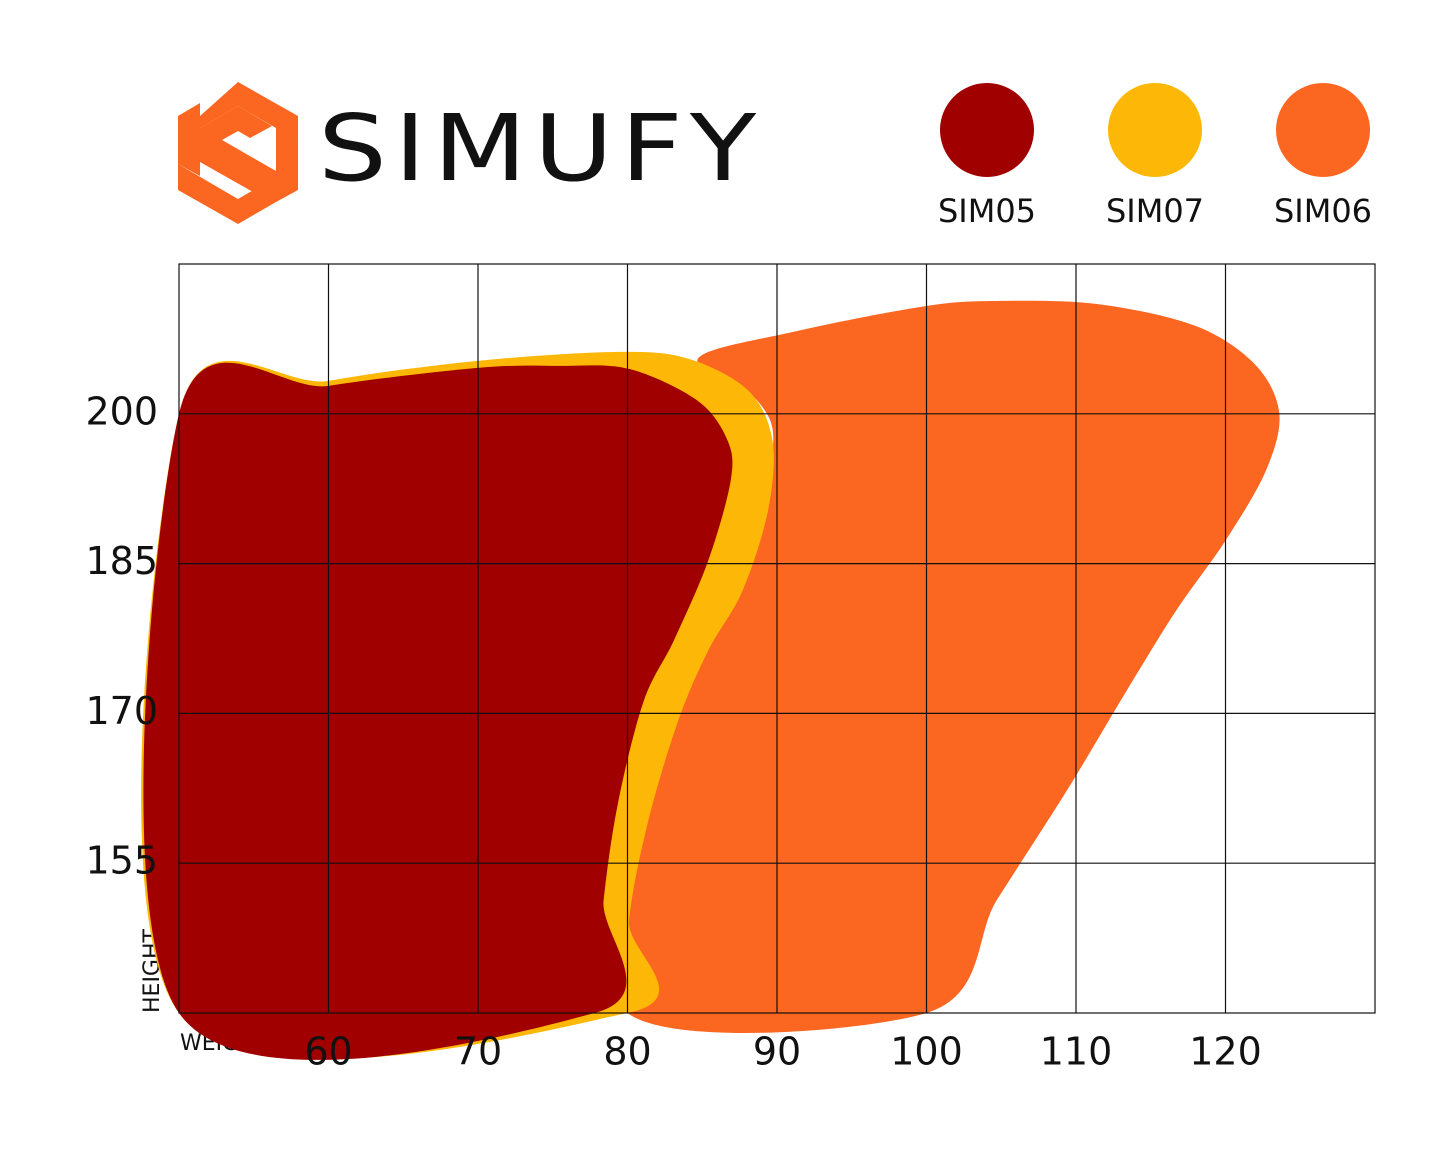  I want to click on legend-label: SIM06, so click(1323, 211).